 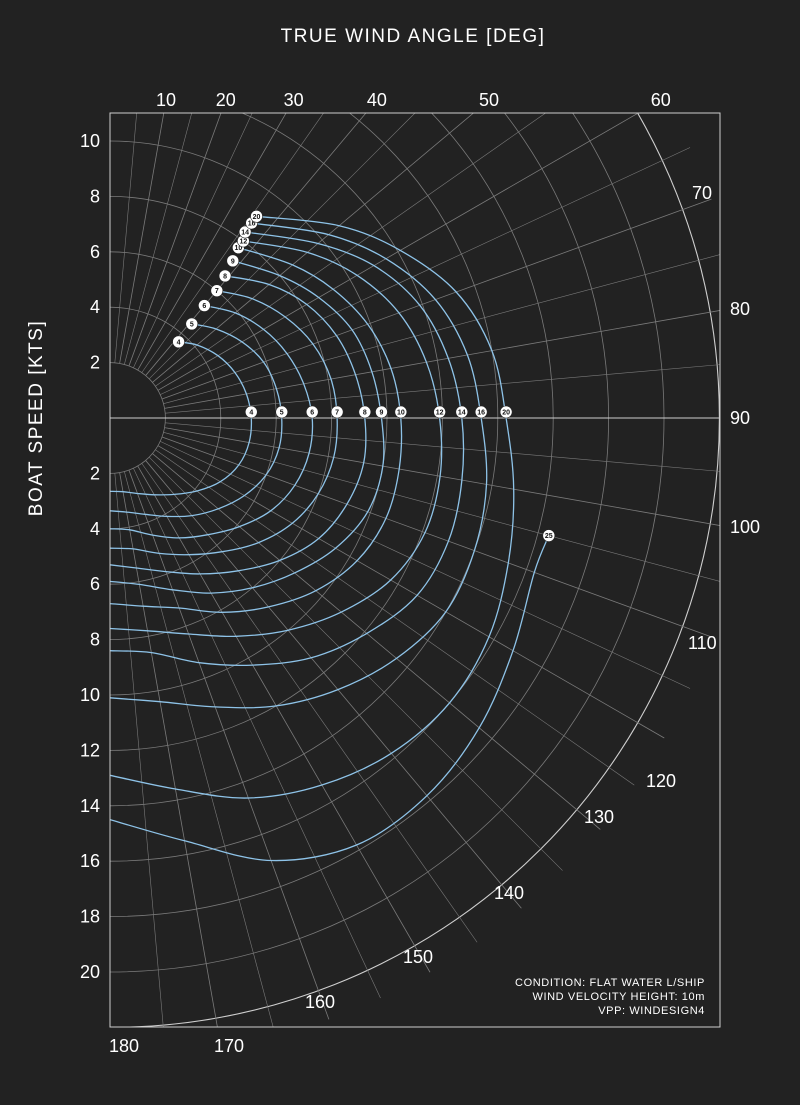 What do you see at coordinates (418, 957) in the screenshot?
I see `angle-tick-label: 150` at bounding box center [418, 957].